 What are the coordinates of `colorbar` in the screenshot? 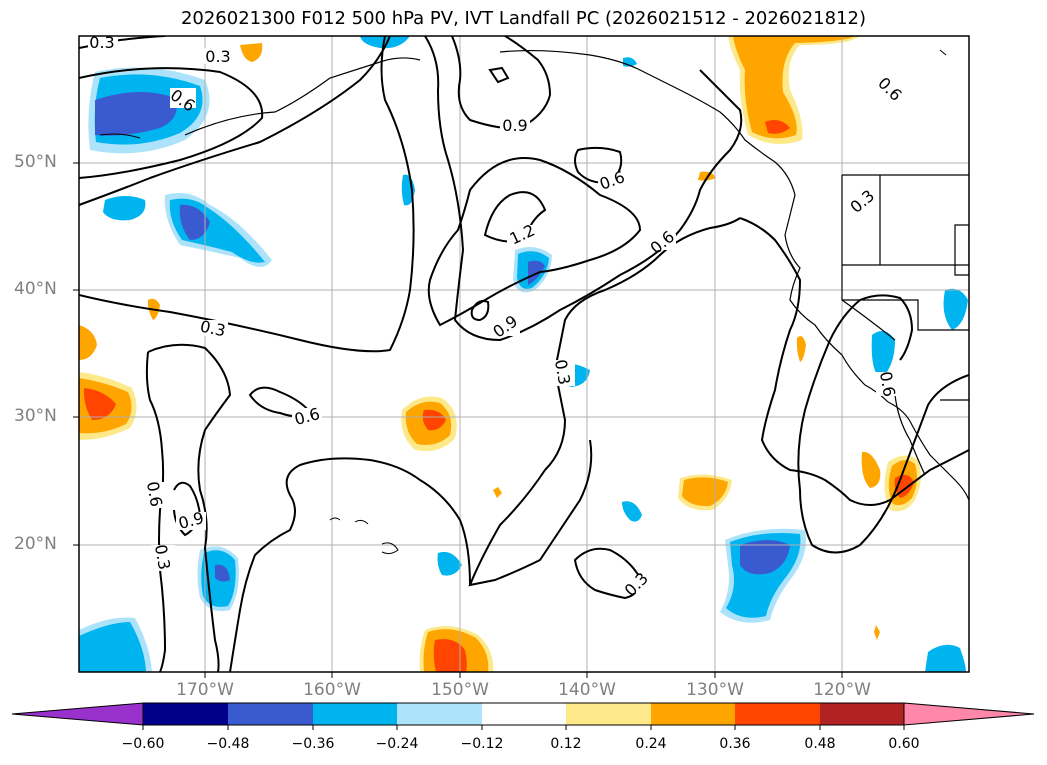 It's located at (523, 716).